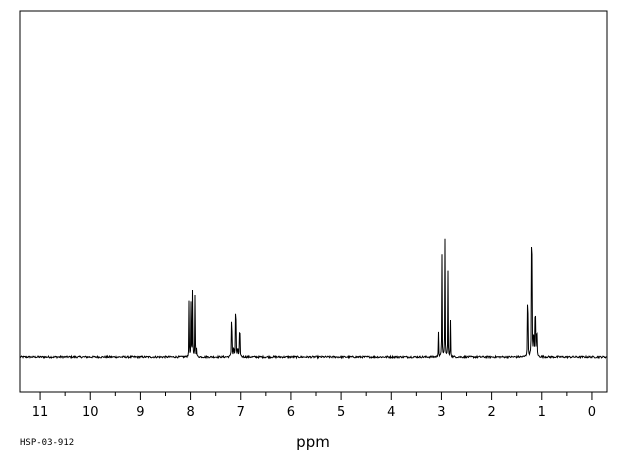 This screenshot has height=455, width=620. I want to click on x-tick-label: 0, so click(592, 412).